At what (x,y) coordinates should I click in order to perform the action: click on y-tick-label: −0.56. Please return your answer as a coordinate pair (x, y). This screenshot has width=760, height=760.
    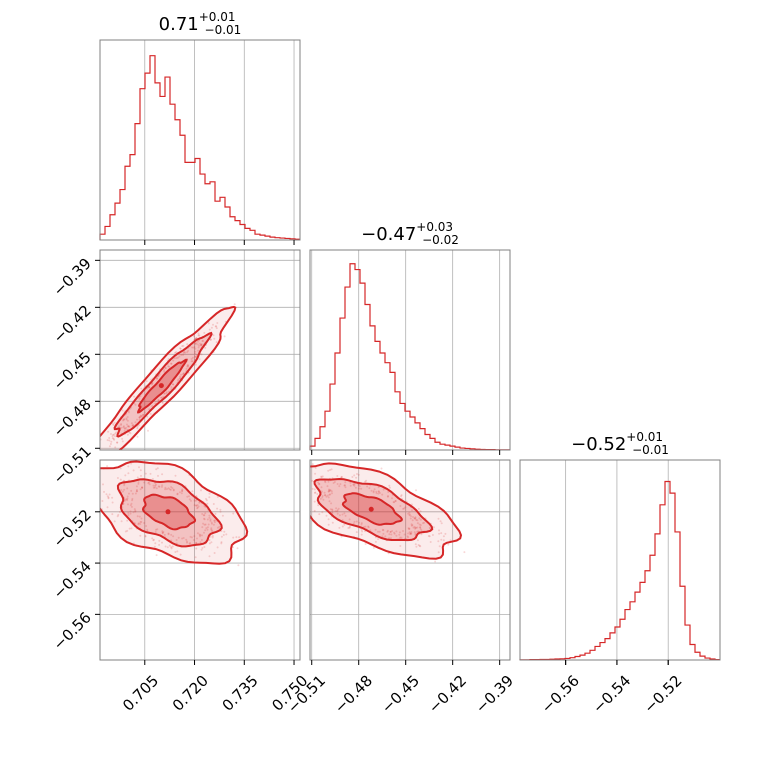
    Looking at the image, I should click on (72, 630).